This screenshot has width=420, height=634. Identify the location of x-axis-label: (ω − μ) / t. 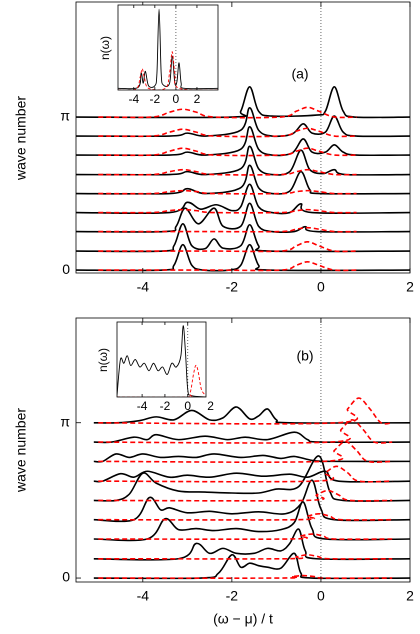
(243, 619).